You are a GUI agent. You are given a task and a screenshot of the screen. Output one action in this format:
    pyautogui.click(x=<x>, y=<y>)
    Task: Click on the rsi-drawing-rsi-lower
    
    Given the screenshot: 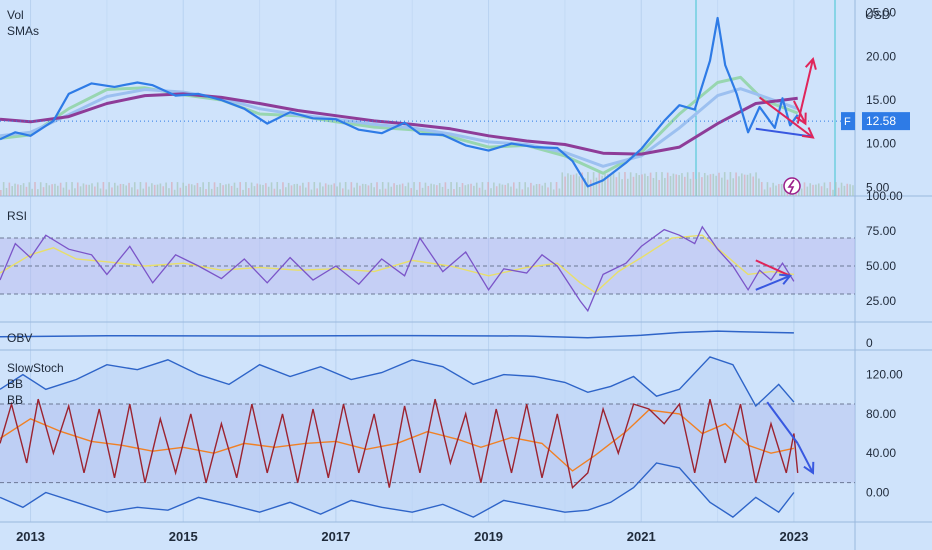 What is the action you would take?
    pyautogui.click(x=773, y=282)
    